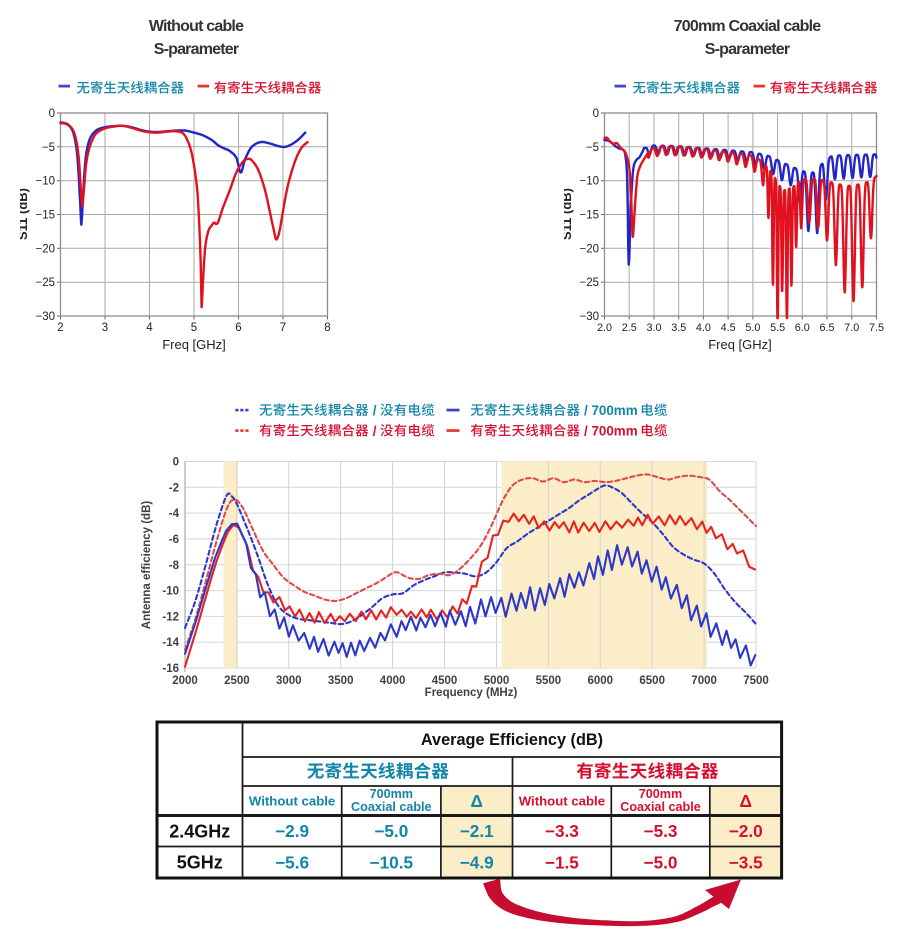 The width and height of the screenshot is (908, 950). I want to click on svg-text: -14, so click(170, 643).